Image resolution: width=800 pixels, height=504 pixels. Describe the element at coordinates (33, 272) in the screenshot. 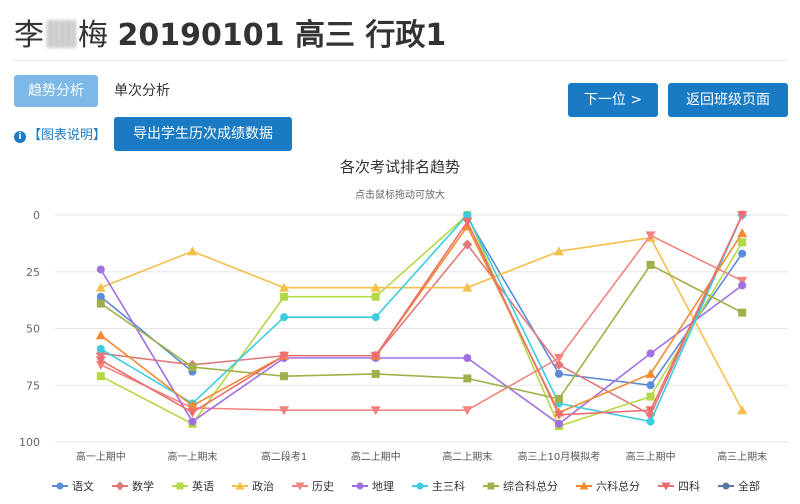

I see `y-tick-label: 25` at that location.